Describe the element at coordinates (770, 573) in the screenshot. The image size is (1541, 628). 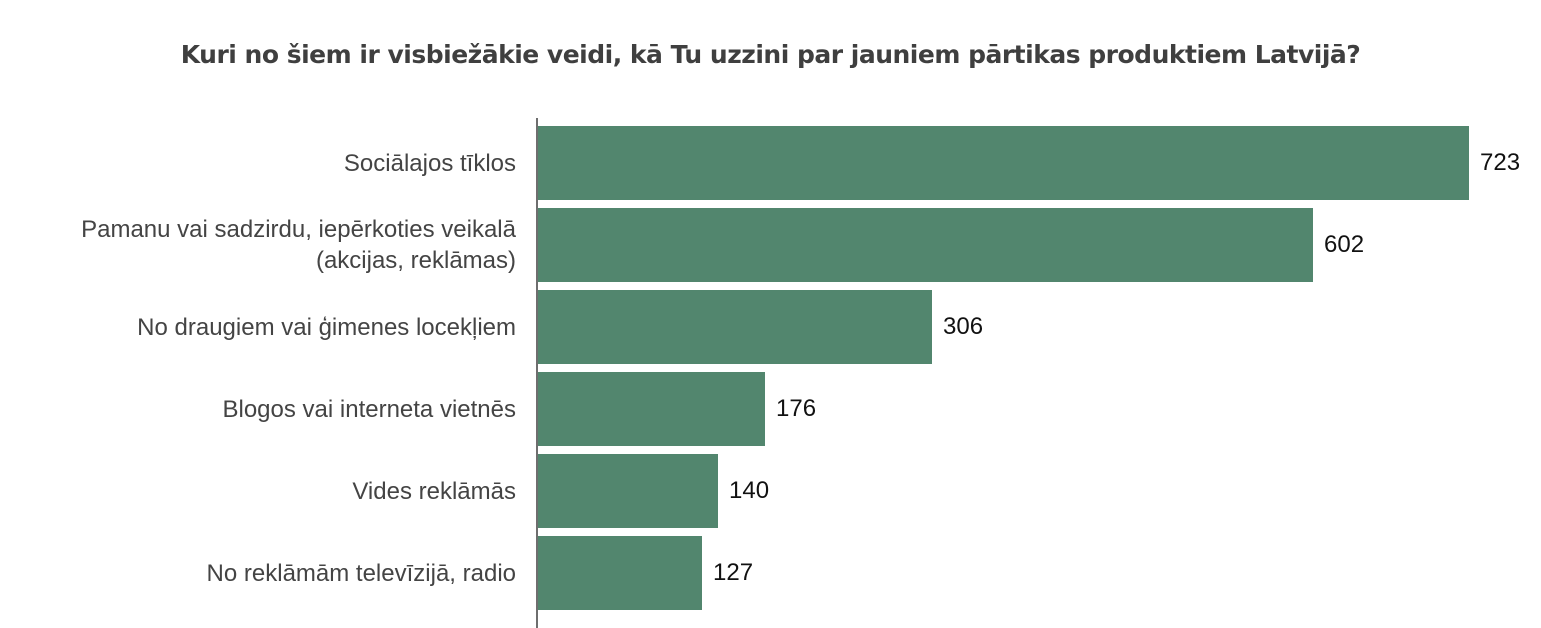
I see `bar-row: No reklāmām televīzijā, radio 127` at that location.